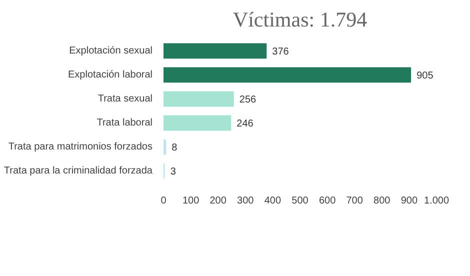 The height and width of the screenshot is (276, 470). What do you see at coordinates (382, 201) in the screenshot?
I see `x-tick-label: 800` at bounding box center [382, 201].